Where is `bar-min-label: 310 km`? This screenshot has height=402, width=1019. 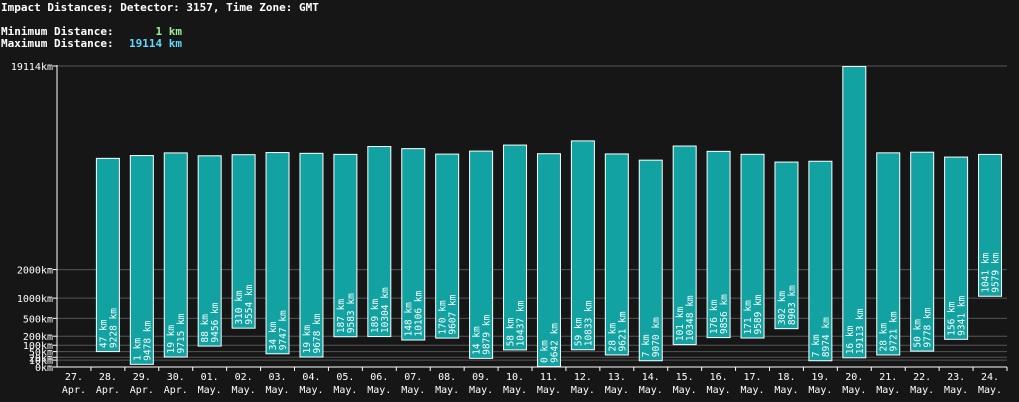 bar-min-label: 310 km is located at coordinates (239, 307).